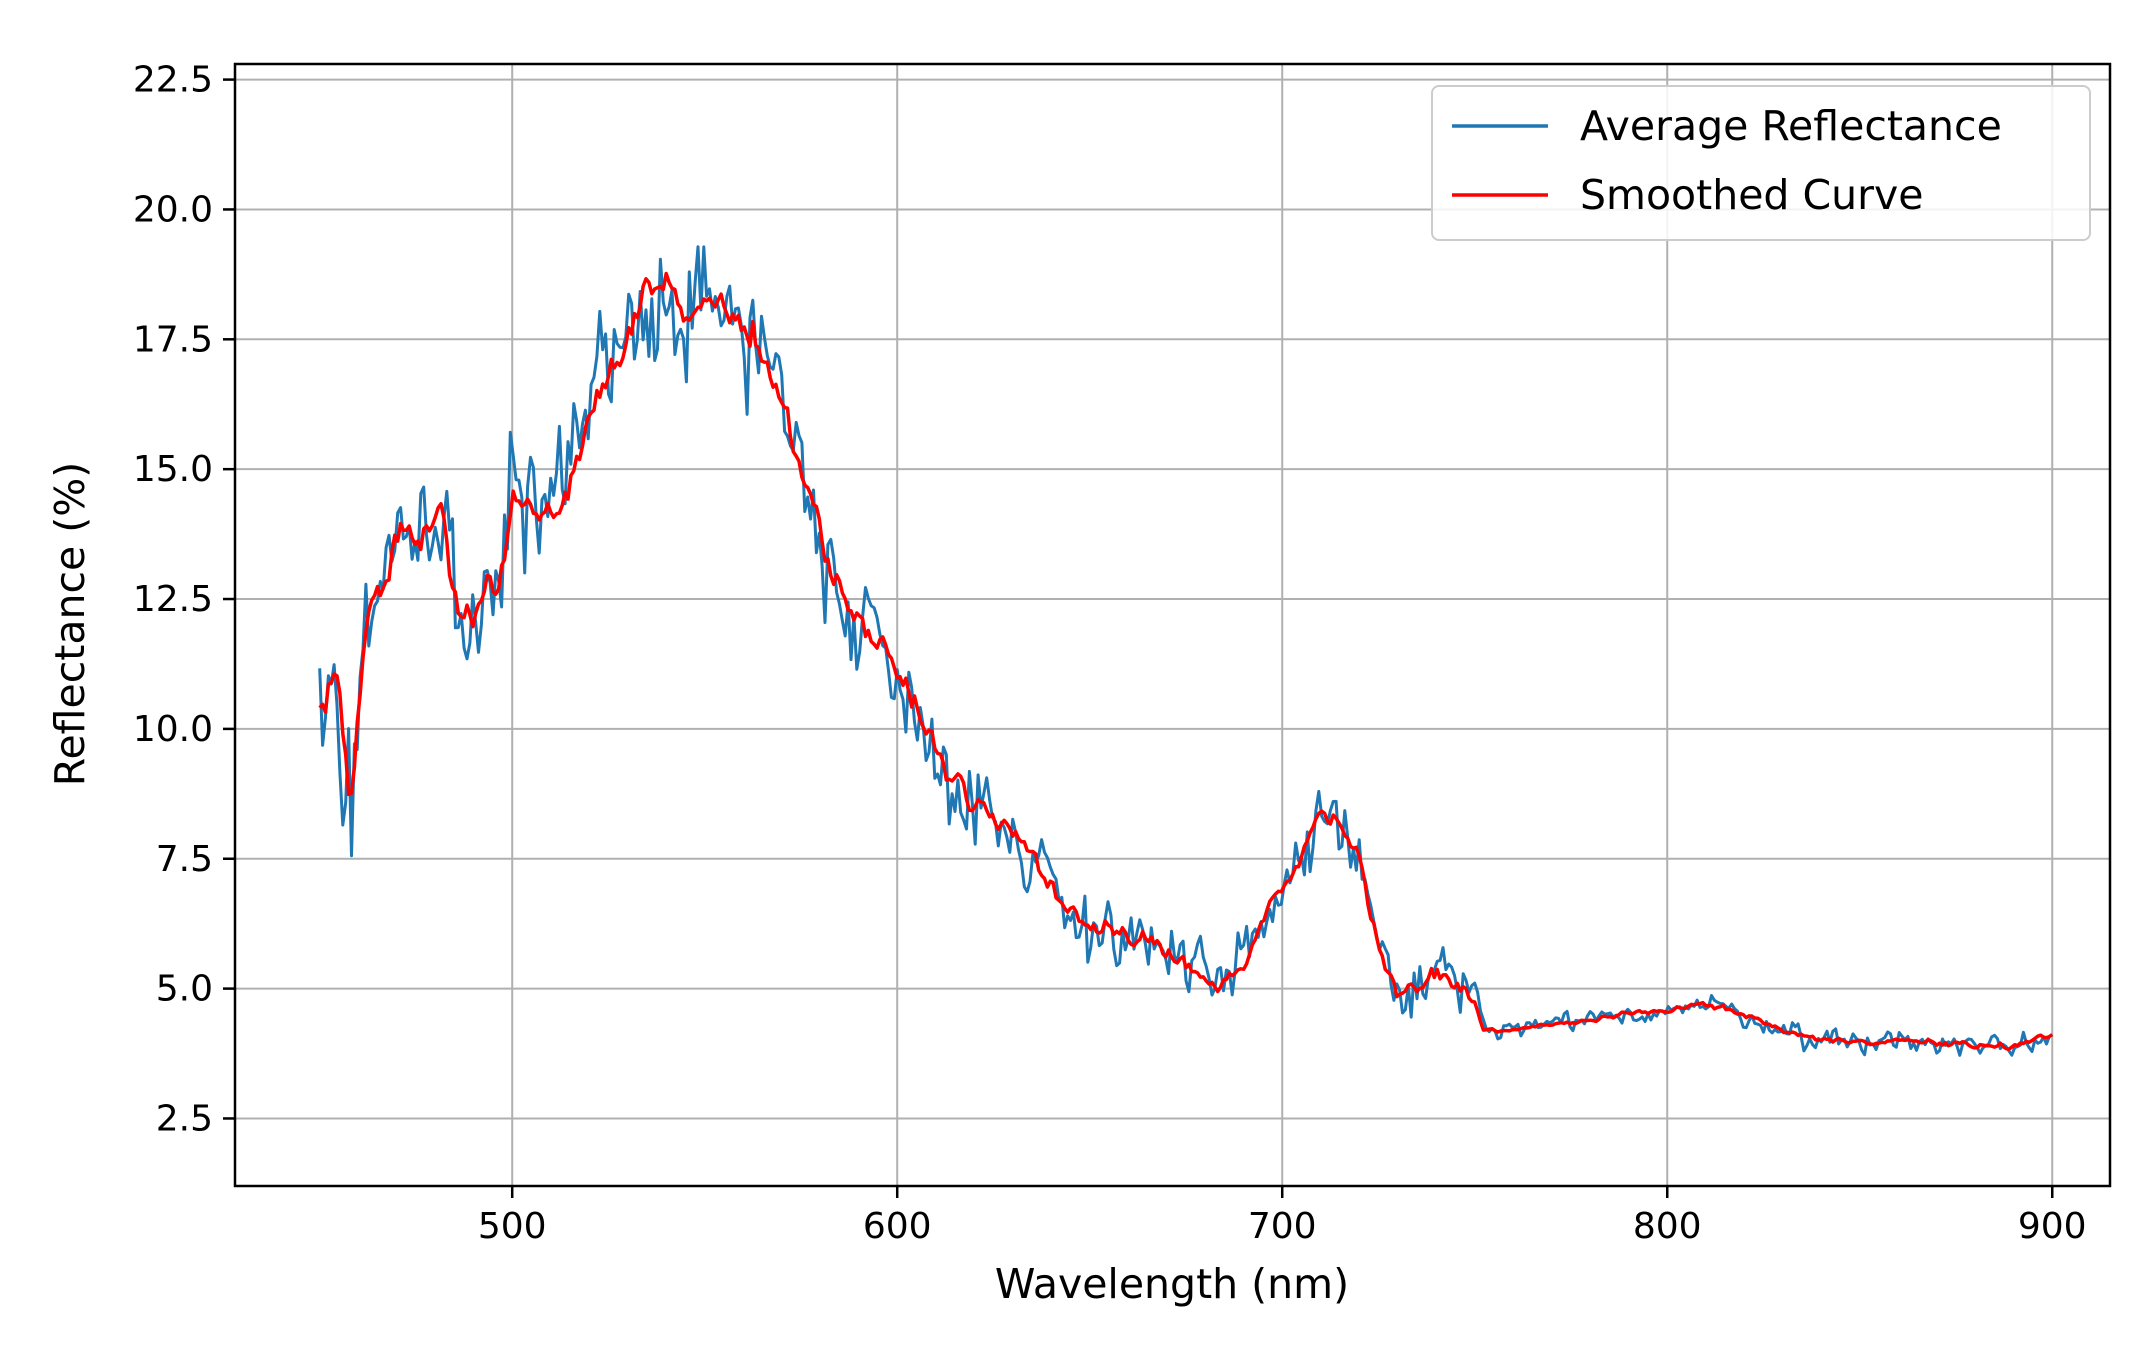 The height and width of the screenshot is (1346, 2137). I want to click on legend: Average Reflectance Smoothed Curve, so click(1761, 163).